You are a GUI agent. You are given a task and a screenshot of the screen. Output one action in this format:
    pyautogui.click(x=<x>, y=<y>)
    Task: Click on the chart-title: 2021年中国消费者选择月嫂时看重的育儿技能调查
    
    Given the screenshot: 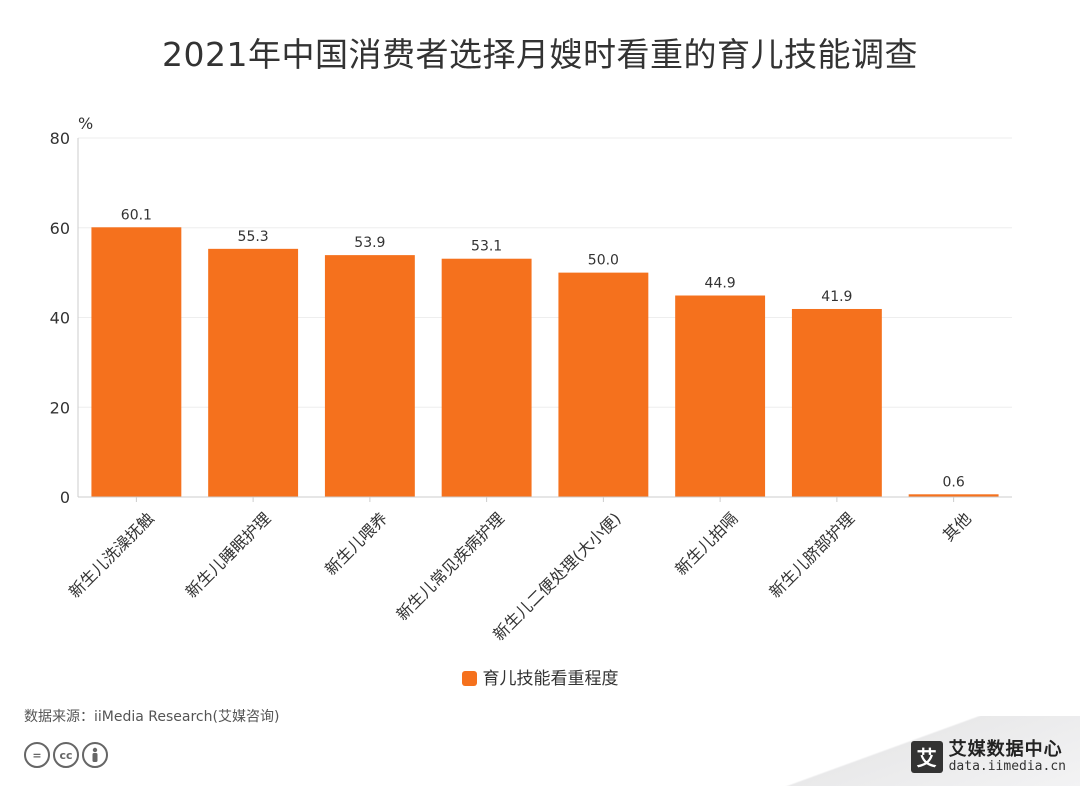 What is the action you would take?
    pyautogui.click(x=540, y=54)
    